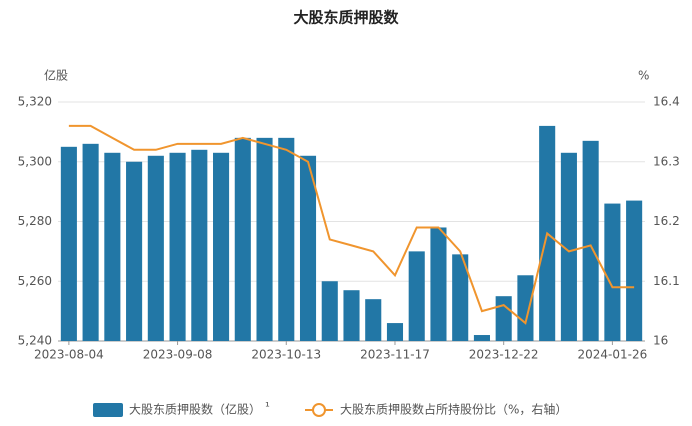  I want to click on y-tick-label: 5,280, so click(35, 221).